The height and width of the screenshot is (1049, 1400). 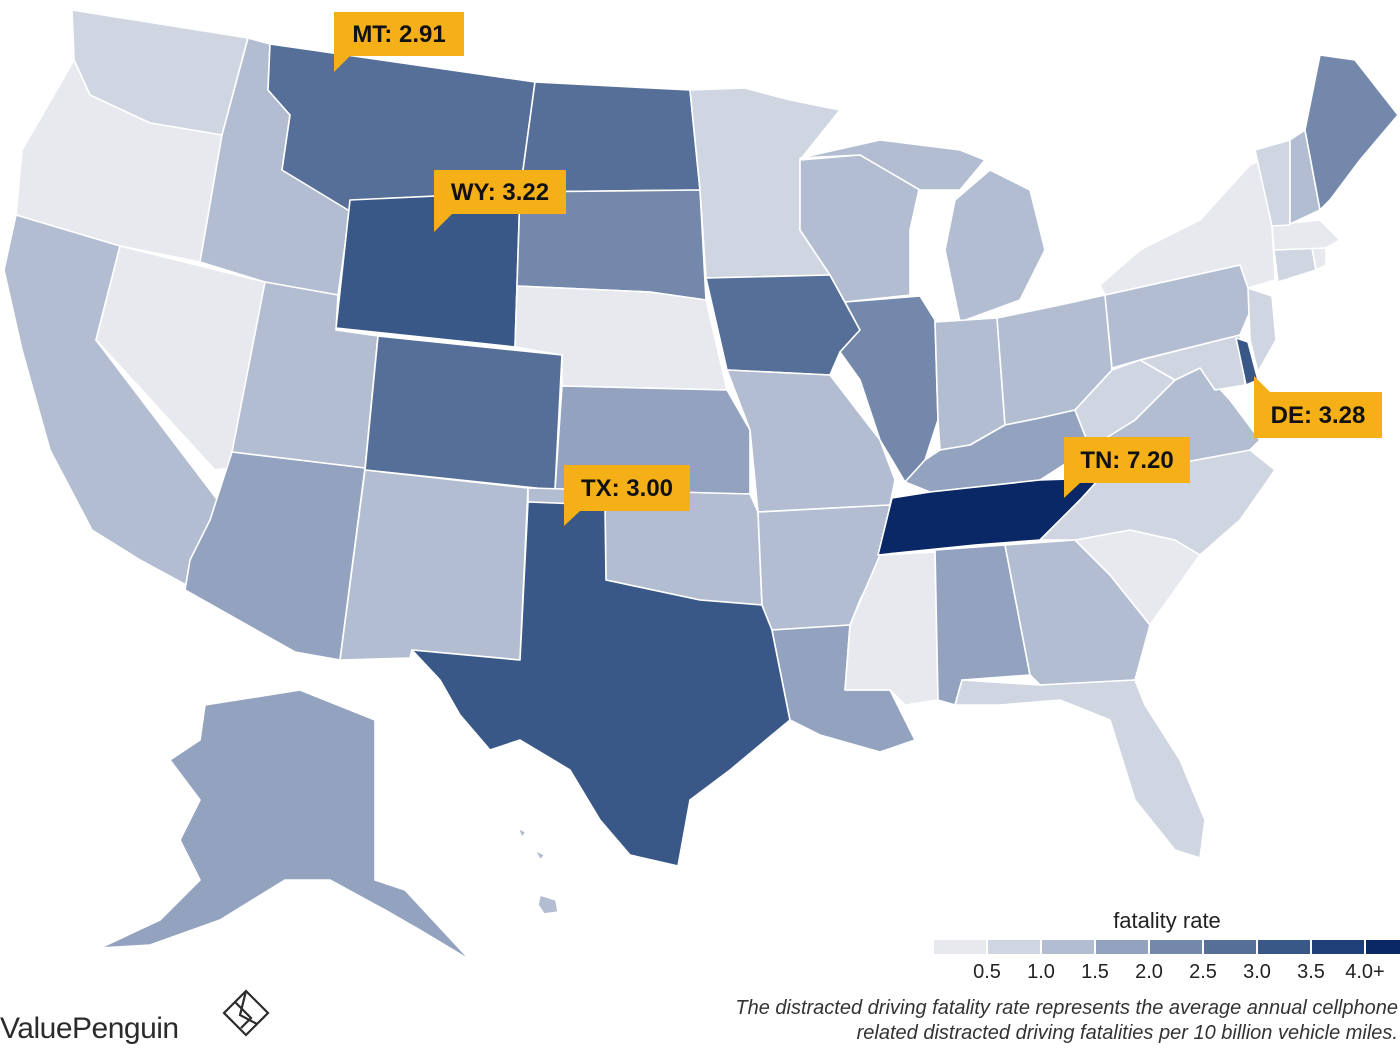 I want to click on callout-tx-label: TX: 3.00, so click(x=627, y=488).